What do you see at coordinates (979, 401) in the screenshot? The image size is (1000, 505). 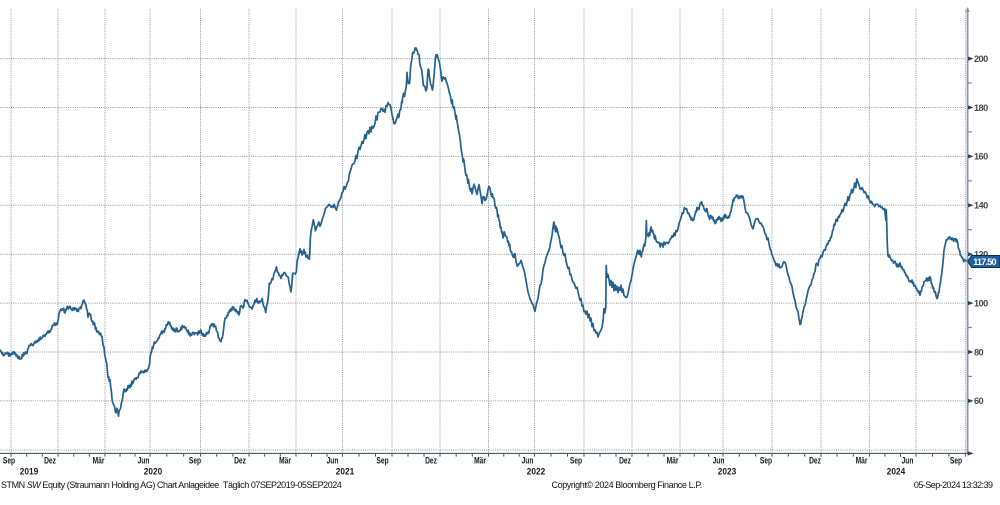 I see `svg-text: 60` at bounding box center [979, 401].